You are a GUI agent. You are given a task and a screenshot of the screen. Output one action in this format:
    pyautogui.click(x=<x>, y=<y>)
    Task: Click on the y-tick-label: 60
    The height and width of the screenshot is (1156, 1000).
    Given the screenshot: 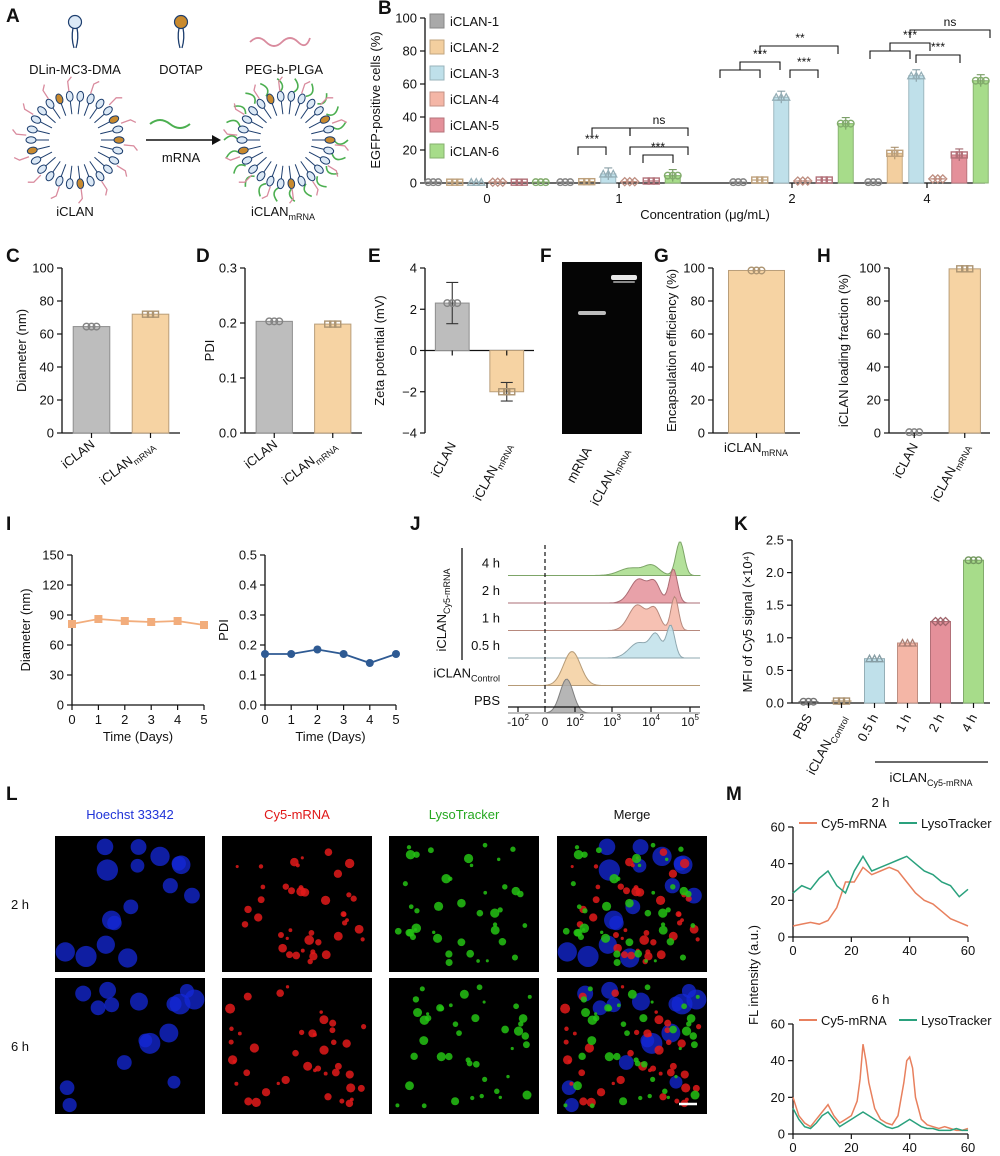 What is the action you would take?
    pyautogui.click(x=874, y=334)
    